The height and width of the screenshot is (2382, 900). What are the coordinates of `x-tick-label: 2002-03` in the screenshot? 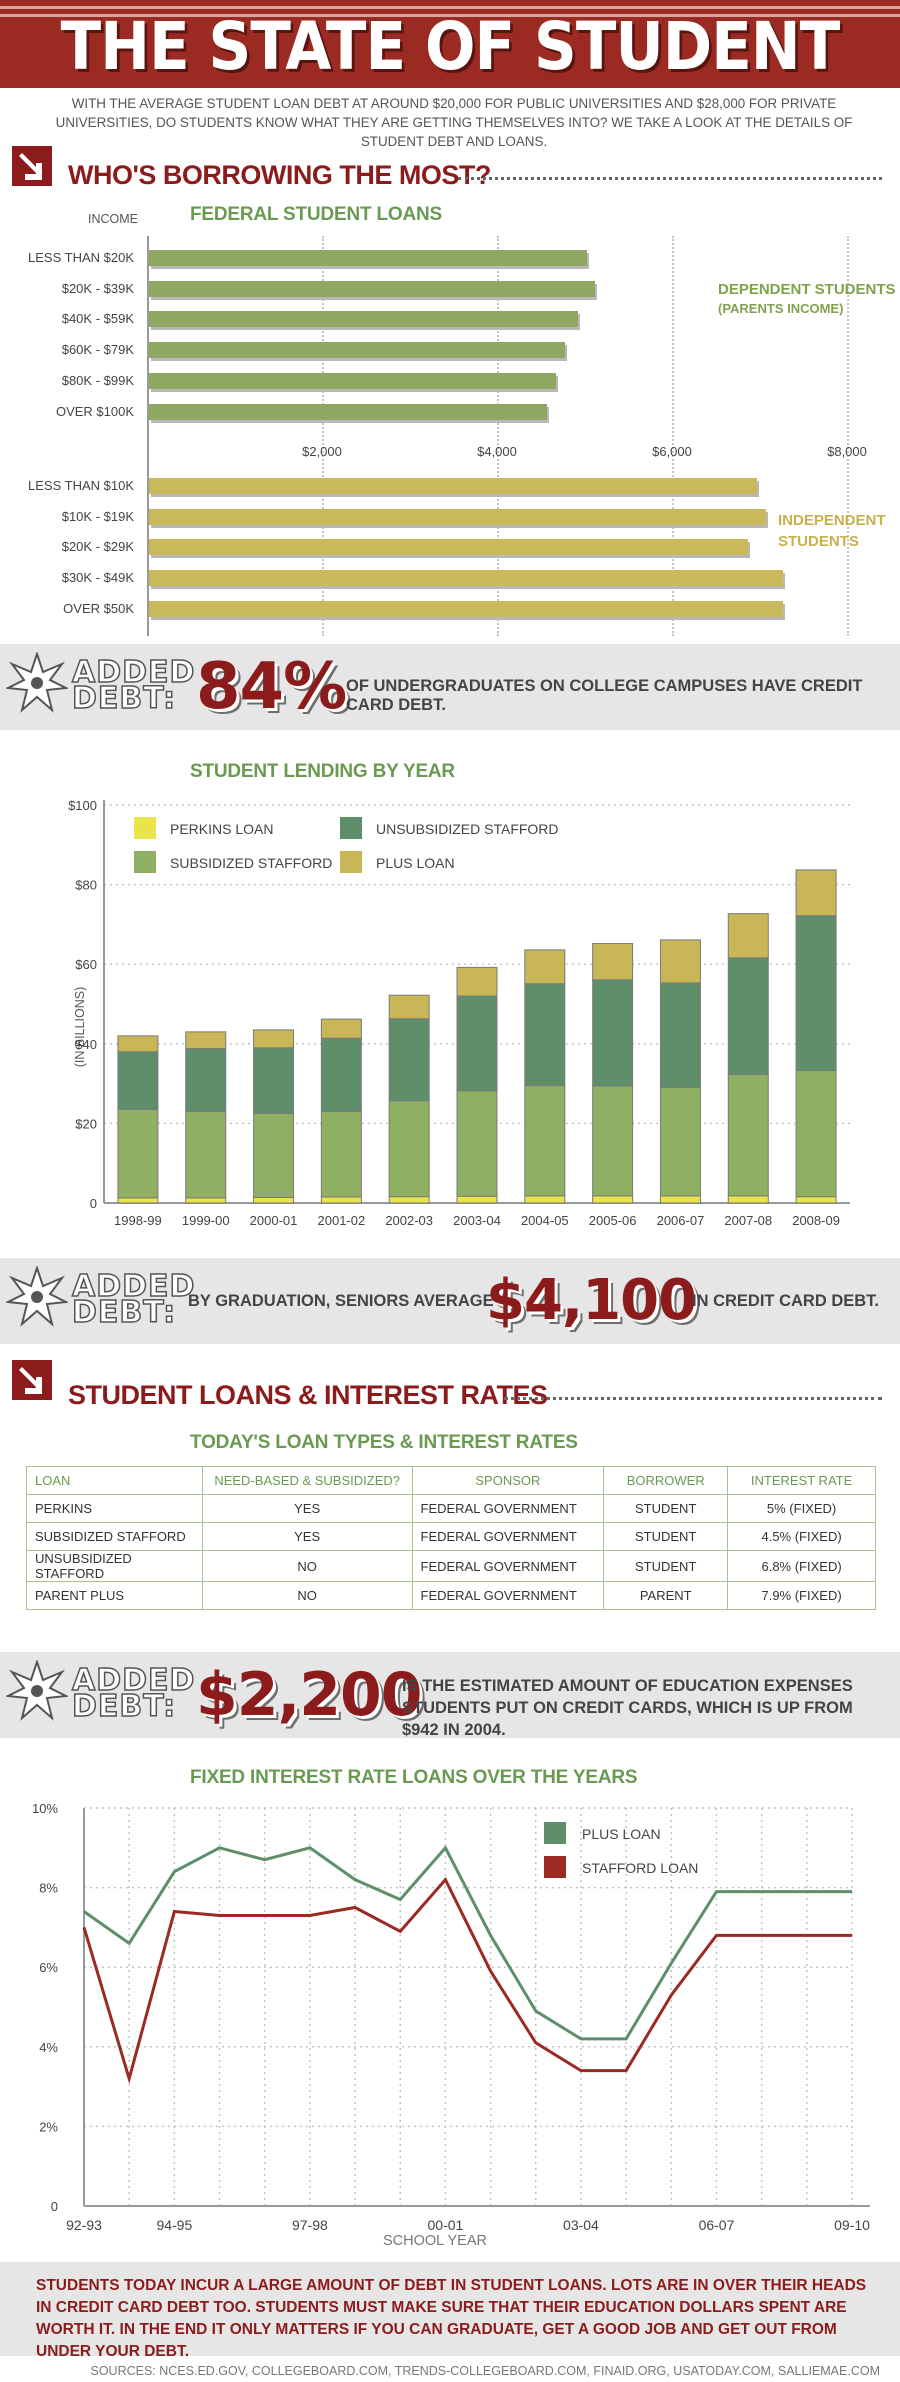 It's located at (409, 1220).